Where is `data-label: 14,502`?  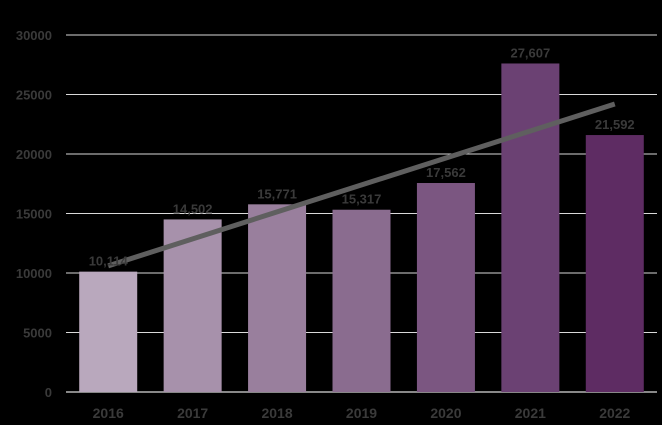 data-label: 14,502 is located at coordinates (193, 208).